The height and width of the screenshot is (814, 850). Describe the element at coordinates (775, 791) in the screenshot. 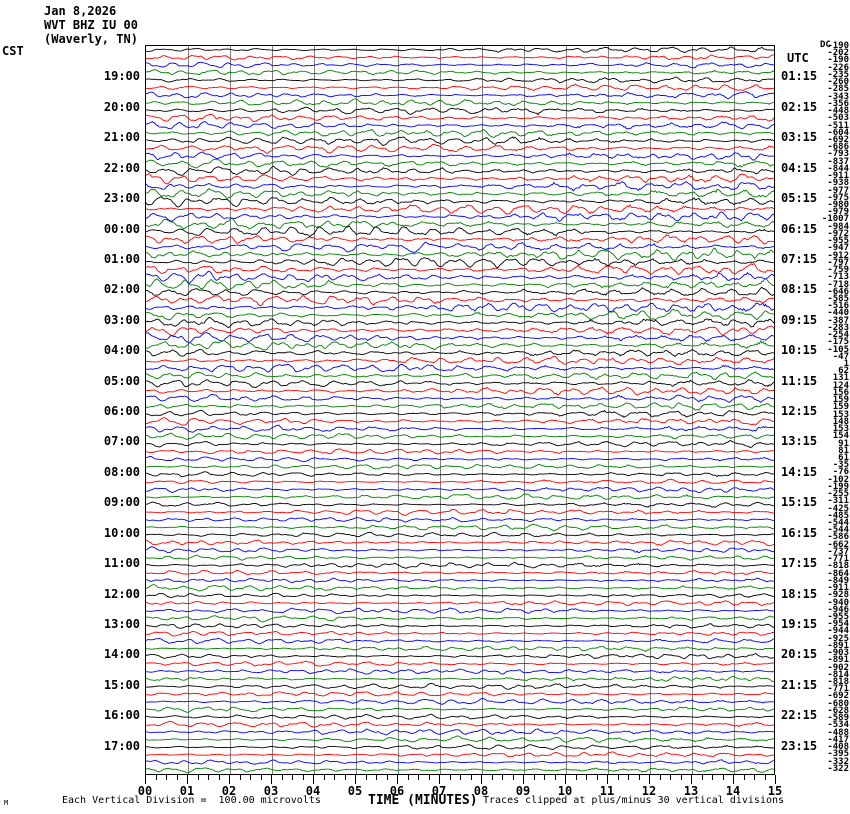

I see `x-tick-label: 15` at that location.